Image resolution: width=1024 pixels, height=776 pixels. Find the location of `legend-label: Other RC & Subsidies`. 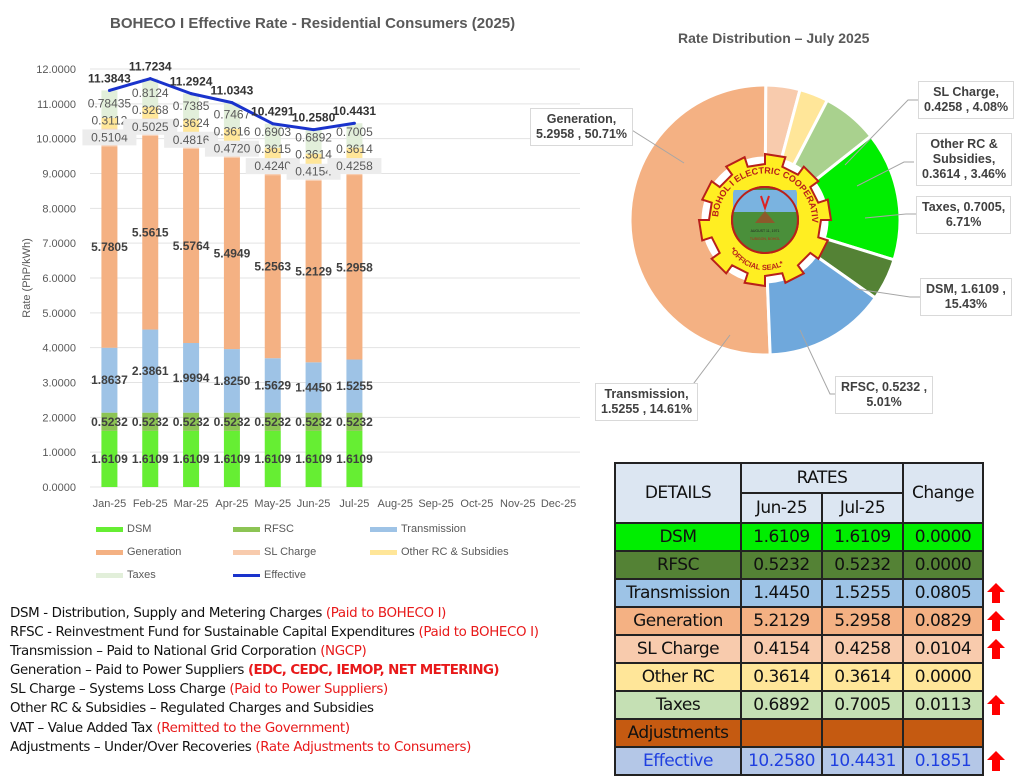

legend-label: Other RC & Subsidies is located at coordinates (455, 552).